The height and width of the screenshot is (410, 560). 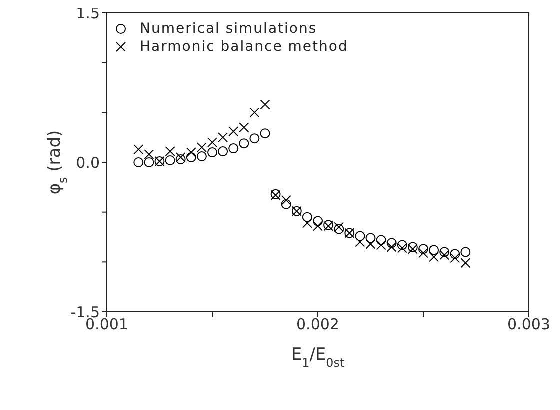 What do you see at coordinates (318, 357) in the screenshot?
I see `x-axis-title: E$_{1}$/E$_{0st}$` at bounding box center [318, 357].